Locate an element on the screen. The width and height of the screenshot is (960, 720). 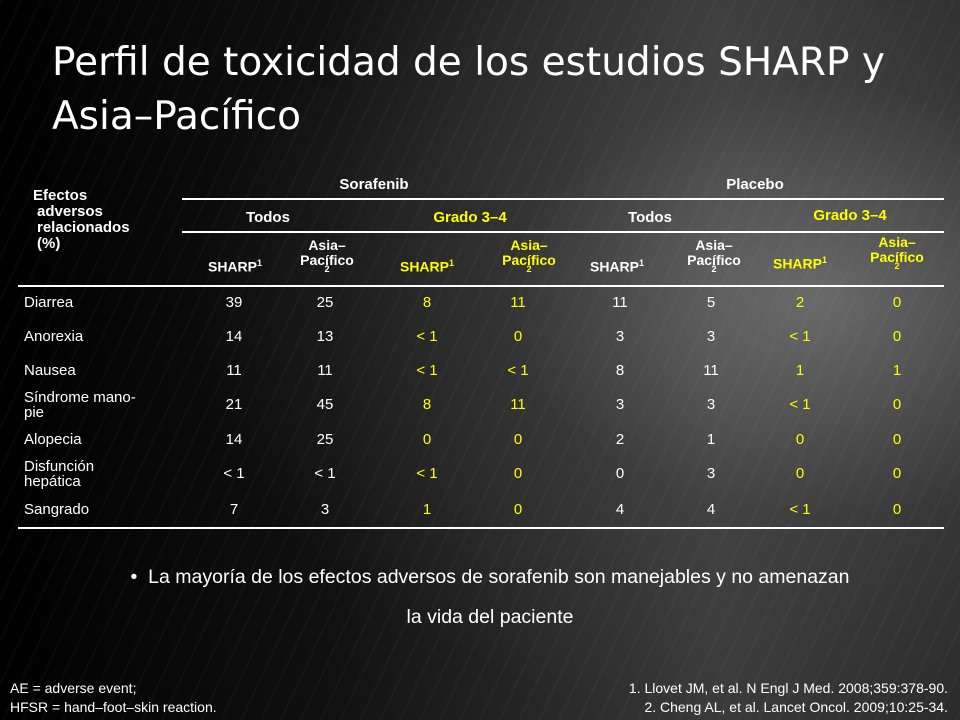
table-cell: 39 is located at coordinates (234, 302).